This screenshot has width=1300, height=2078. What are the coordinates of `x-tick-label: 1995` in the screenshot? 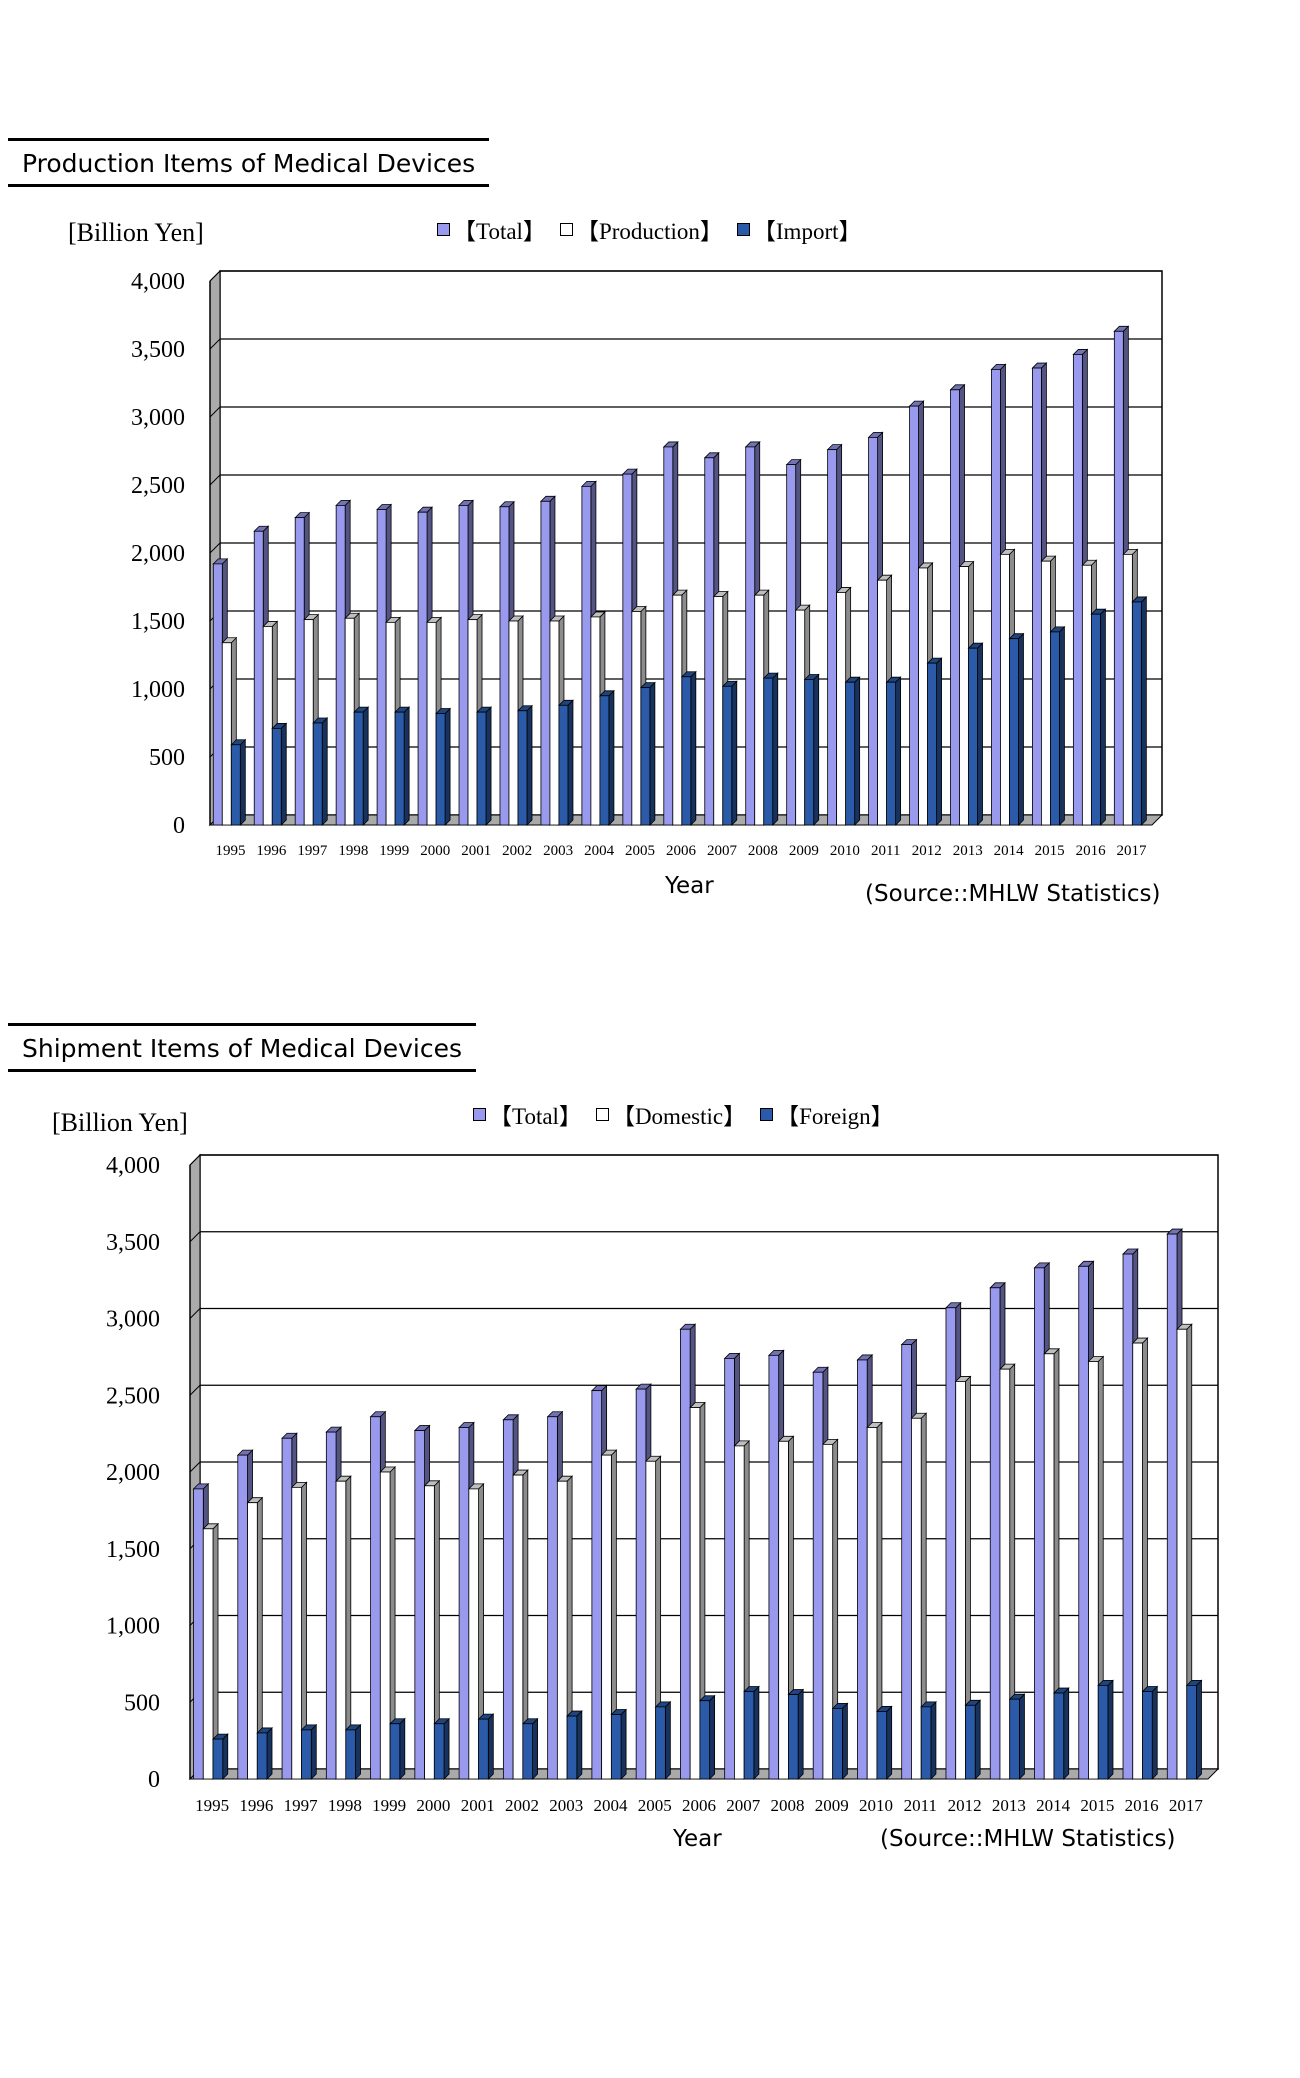 It's located at (230, 851).